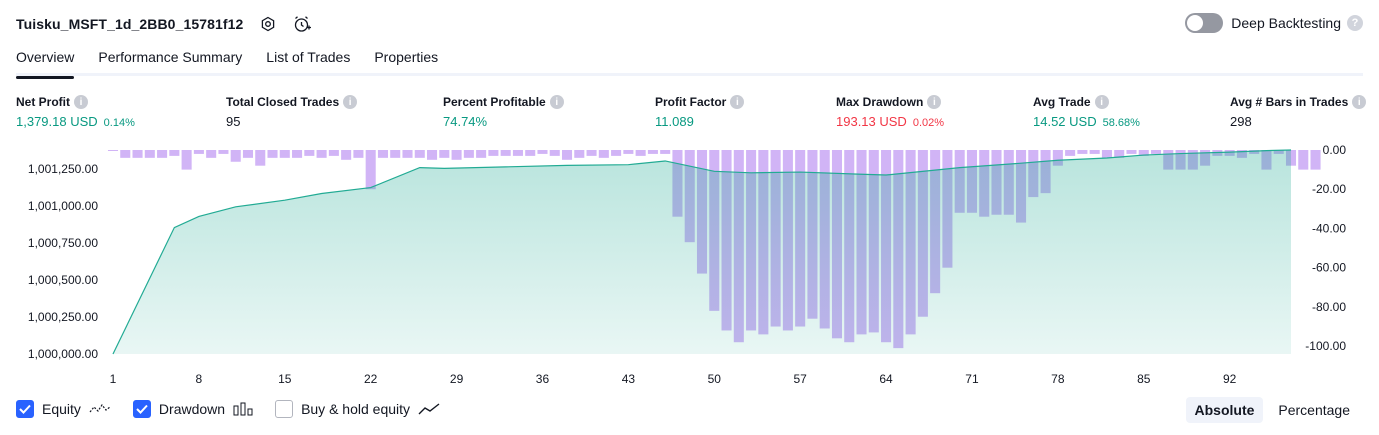  What do you see at coordinates (800, 379) in the screenshot?
I see `x-axis-tick: 57` at bounding box center [800, 379].